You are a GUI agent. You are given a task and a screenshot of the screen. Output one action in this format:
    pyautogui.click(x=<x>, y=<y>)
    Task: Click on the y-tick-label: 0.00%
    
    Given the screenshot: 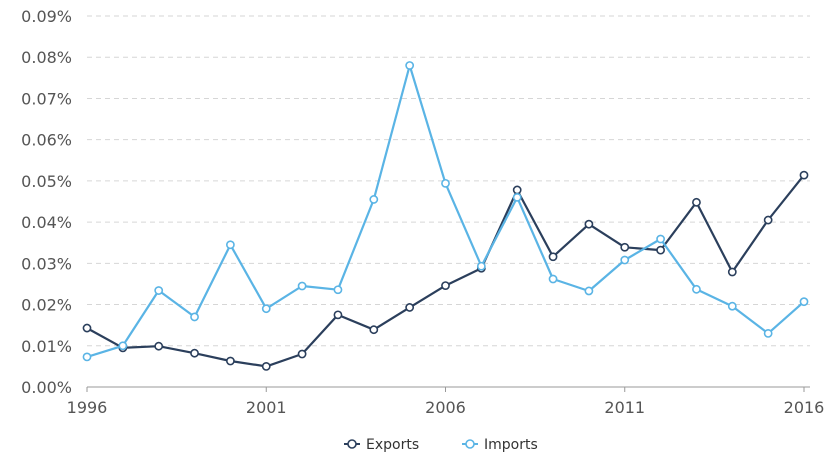 What is the action you would take?
    pyautogui.click(x=46, y=387)
    